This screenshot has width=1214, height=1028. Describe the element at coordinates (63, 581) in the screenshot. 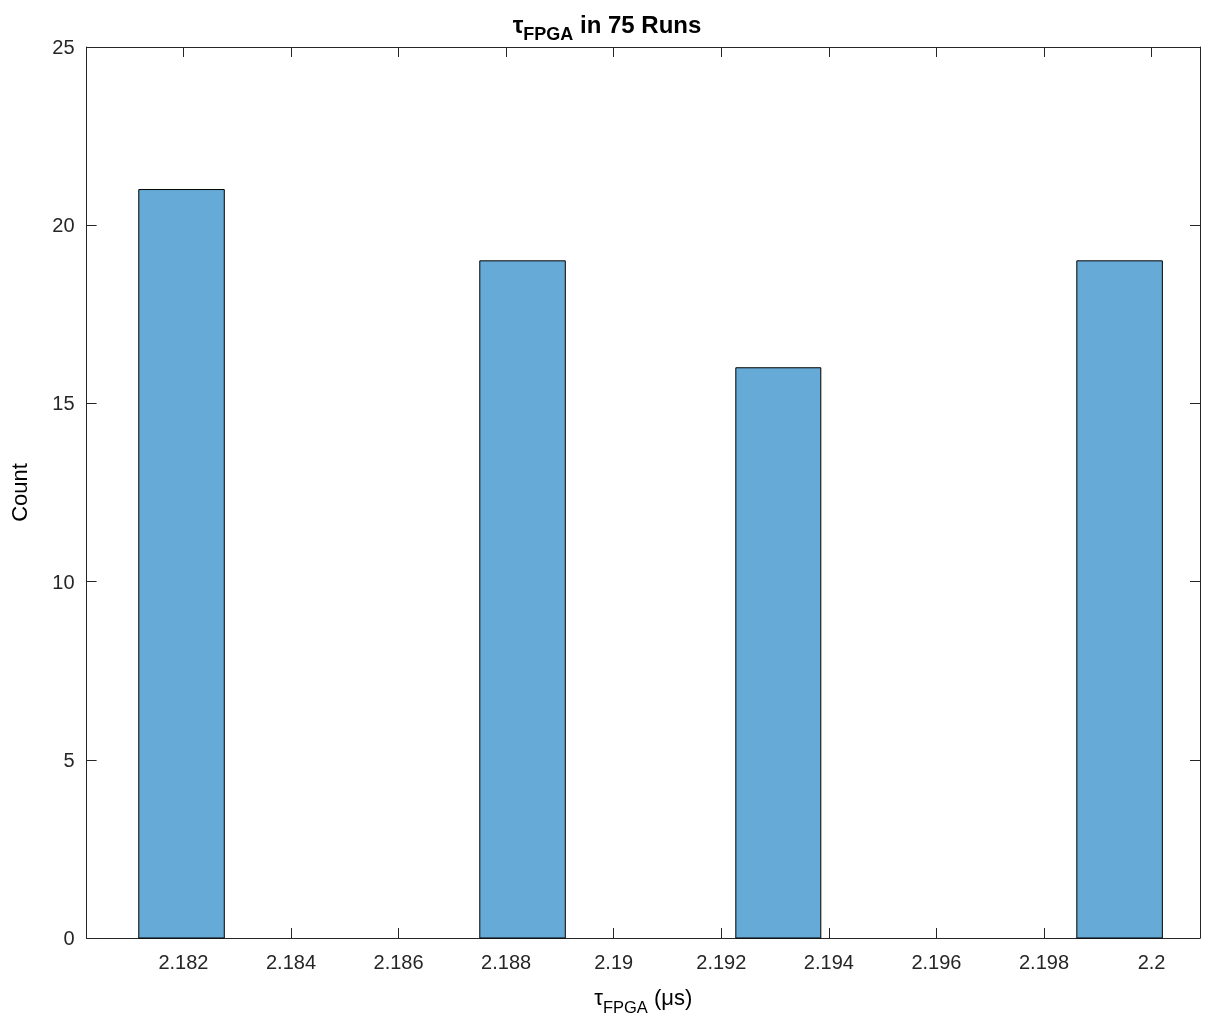

I see `y-tick-label: 10` at that location.